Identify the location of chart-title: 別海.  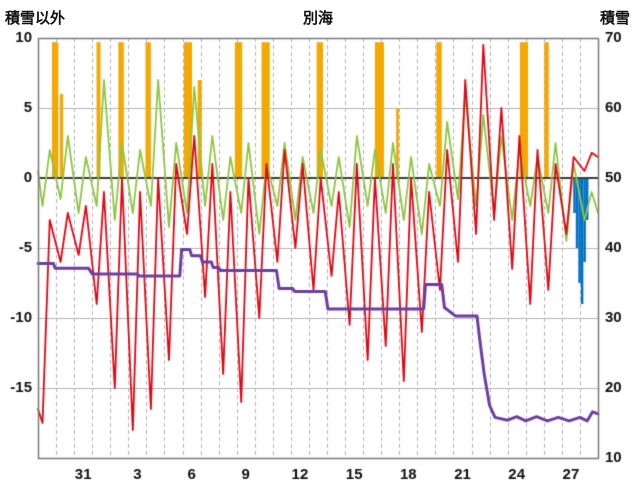
(318, 18).